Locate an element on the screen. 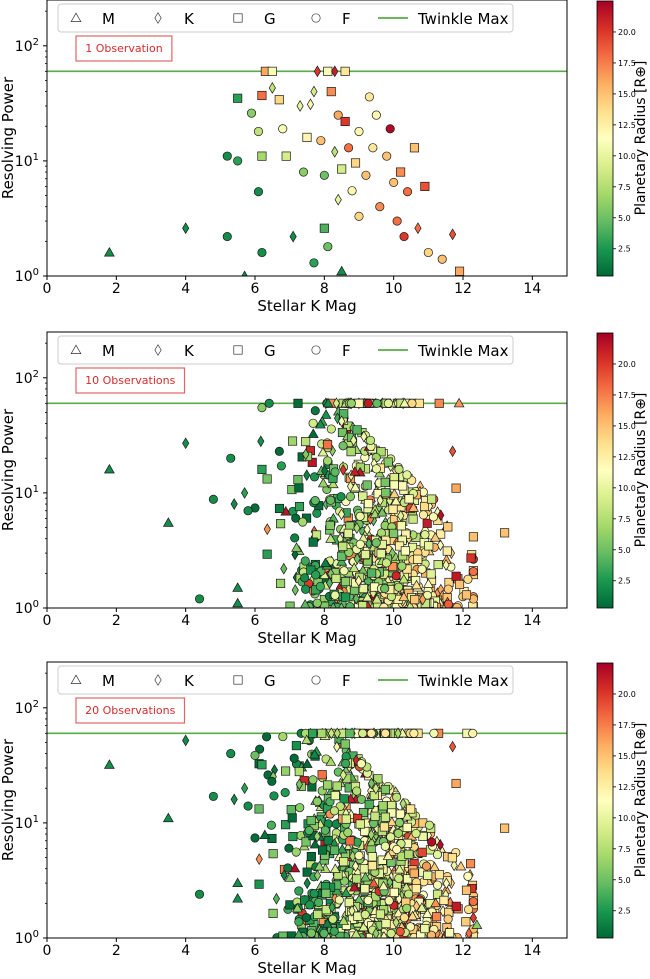 This screenshot has height=979, width=650. legend-label: G is located at coordinates (270, 19).